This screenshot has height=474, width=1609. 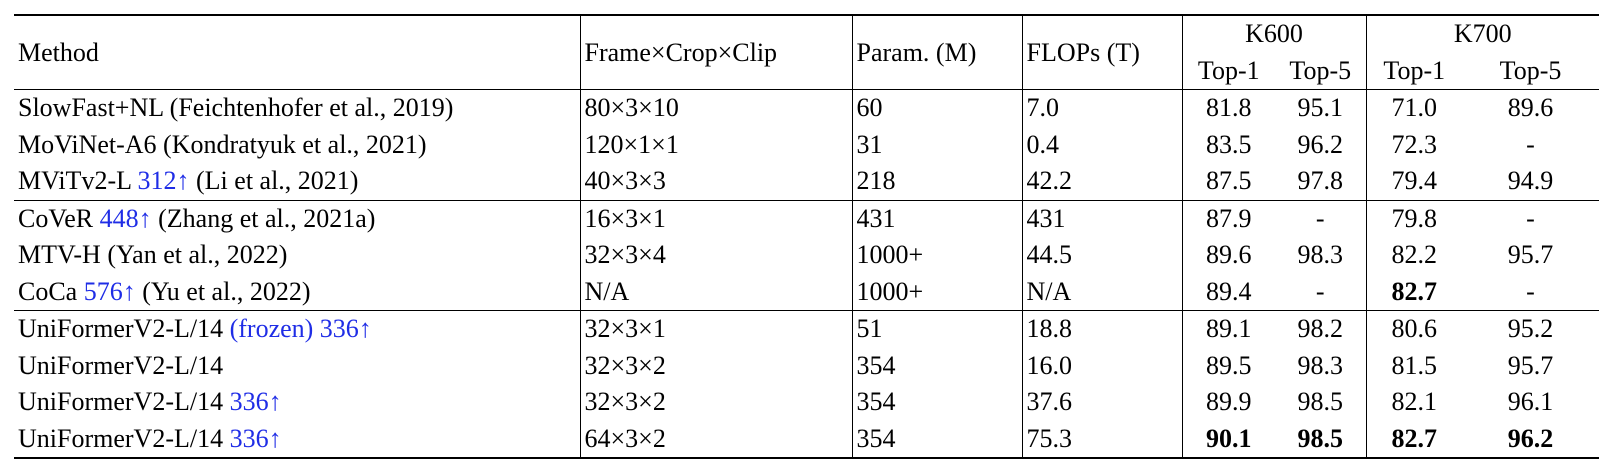 I want to click on k700-top1-cell: 79.8, so click(x=1413, y=218).